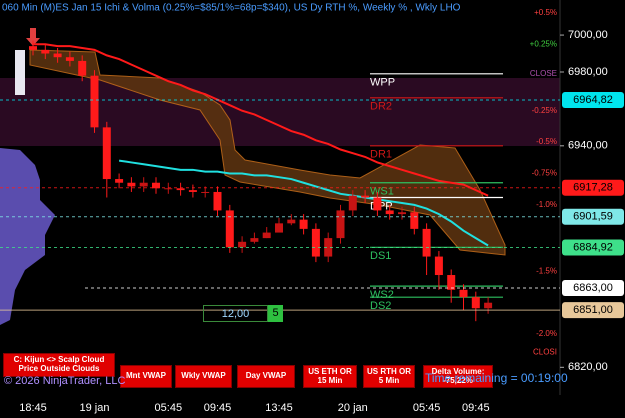  What do you see at coordinates (588, 35) in the screenshot?
I see `y-tick-label: 7000,00` at bounding box center [588, 35].